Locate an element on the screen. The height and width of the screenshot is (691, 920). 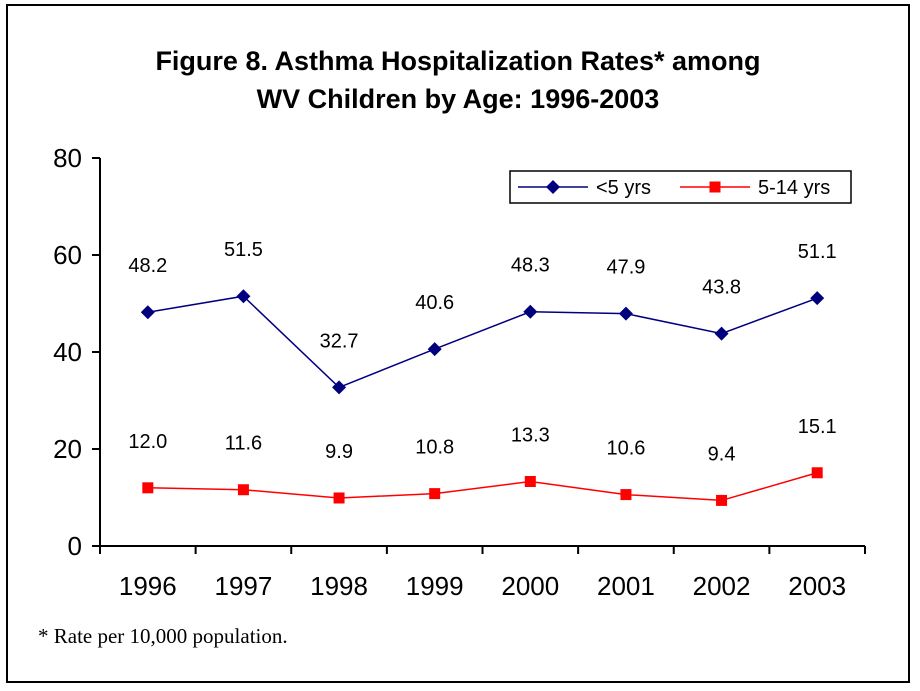
y-tick-label: 20 is located at coordinates (67, 449).